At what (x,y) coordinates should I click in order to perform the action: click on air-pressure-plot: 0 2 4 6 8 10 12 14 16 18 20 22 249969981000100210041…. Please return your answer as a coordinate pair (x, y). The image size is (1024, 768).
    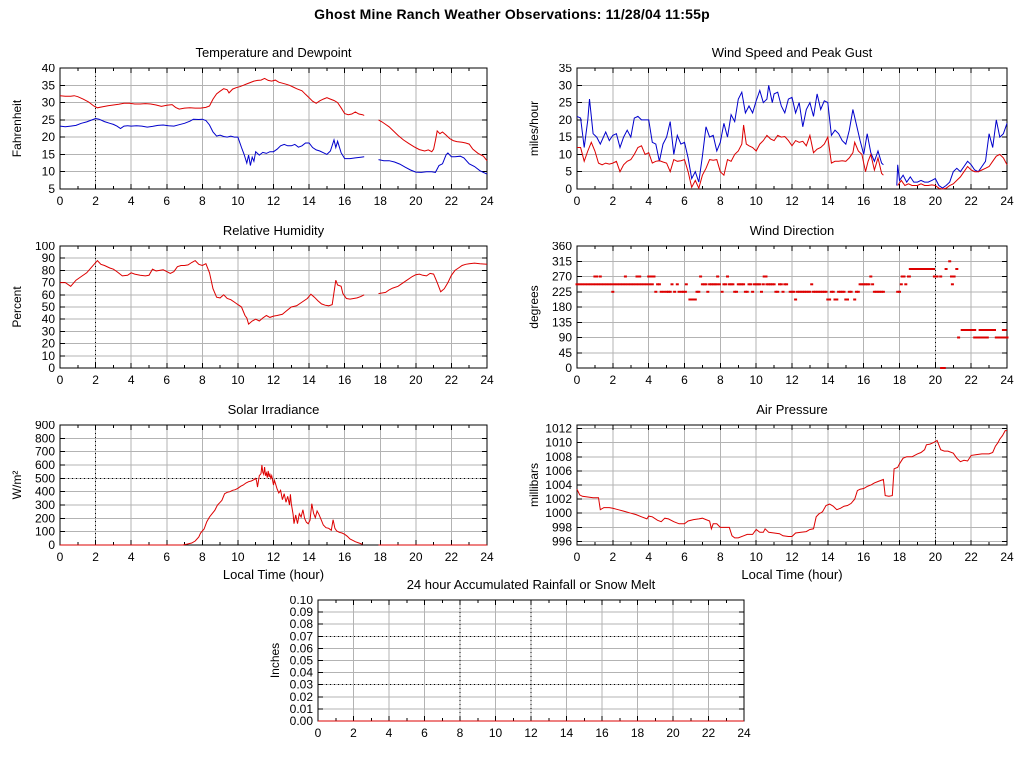
    Looking at the image, I should click on (770, 493).